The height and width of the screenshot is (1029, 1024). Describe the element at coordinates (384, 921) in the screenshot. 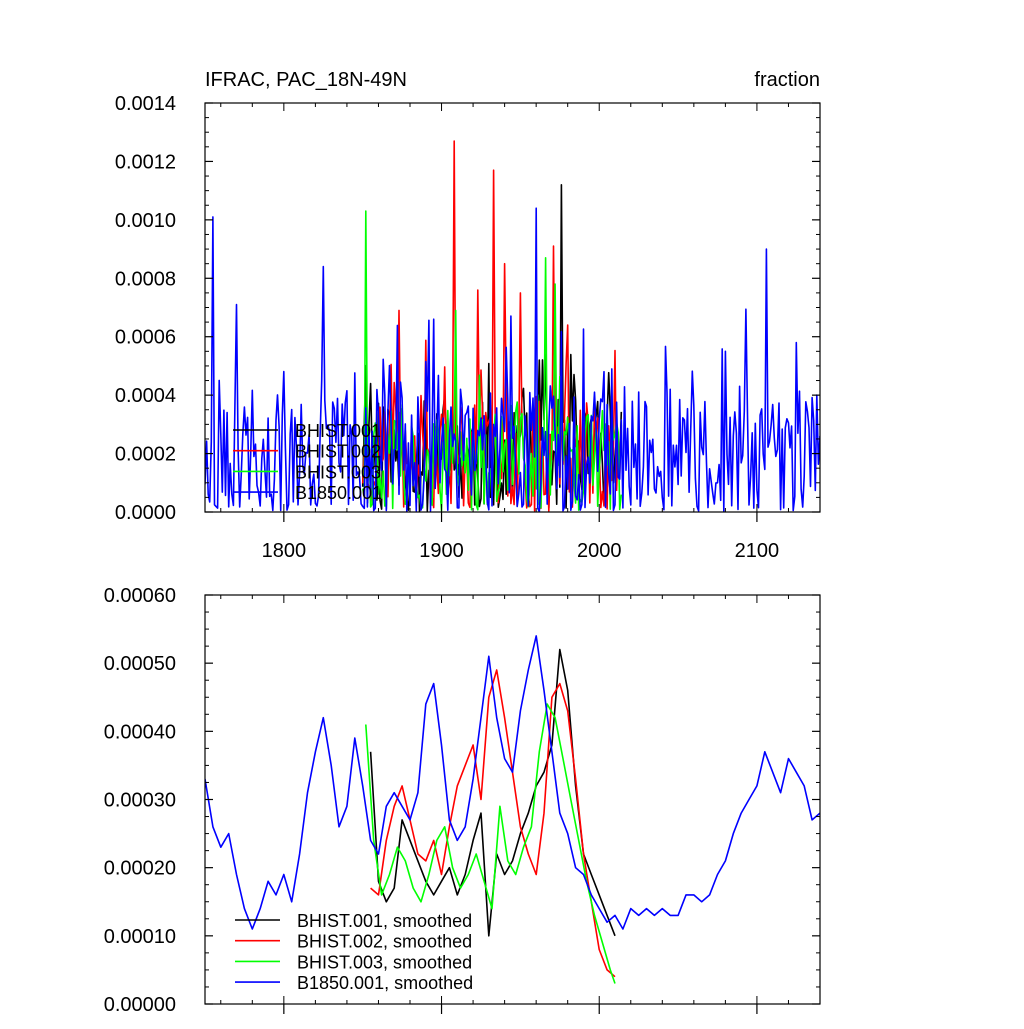

I see `legend-label: BHIST.001, smoothed` at that location.